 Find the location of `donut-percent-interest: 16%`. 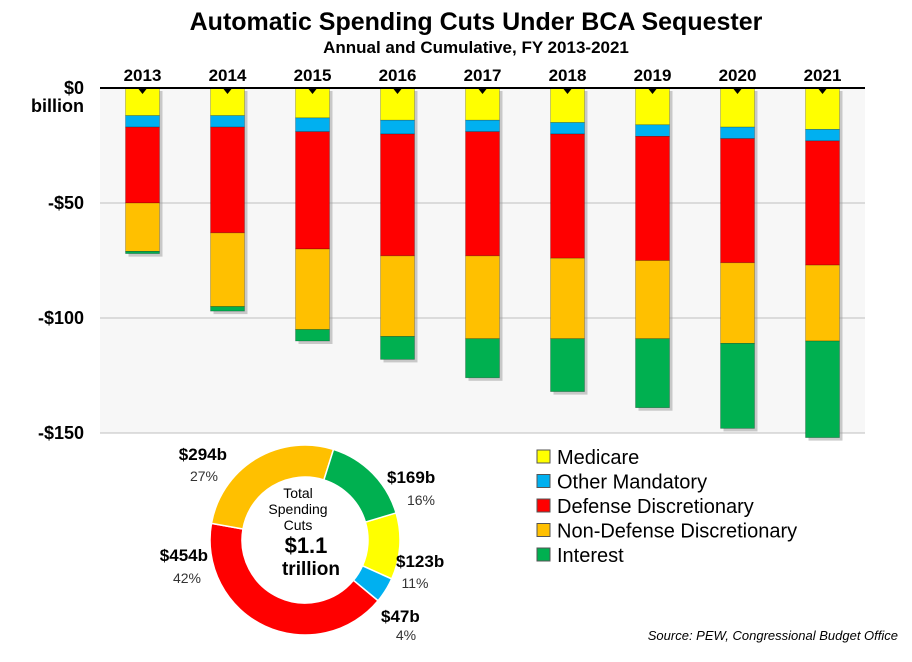

donut-percent-interest: 16% is located at coordinates (421, 500).